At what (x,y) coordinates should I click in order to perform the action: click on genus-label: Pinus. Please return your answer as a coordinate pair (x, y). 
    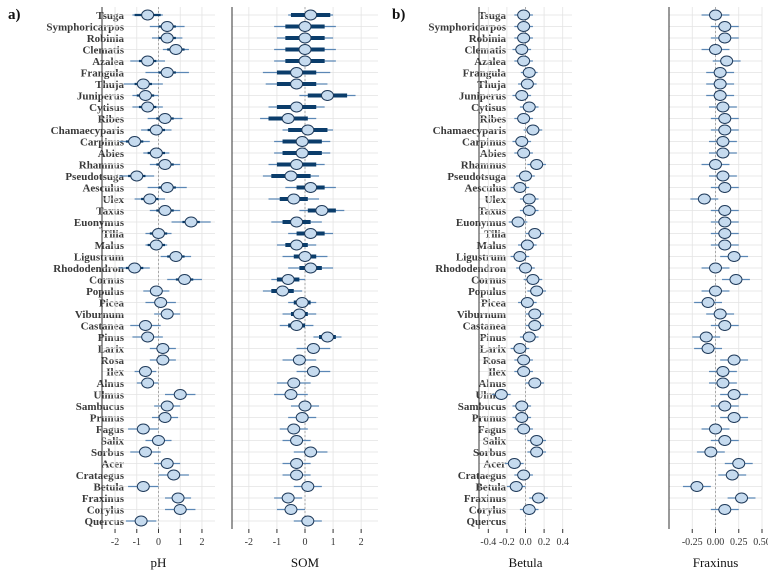
    Looking at the image, I should click on (111, 338).